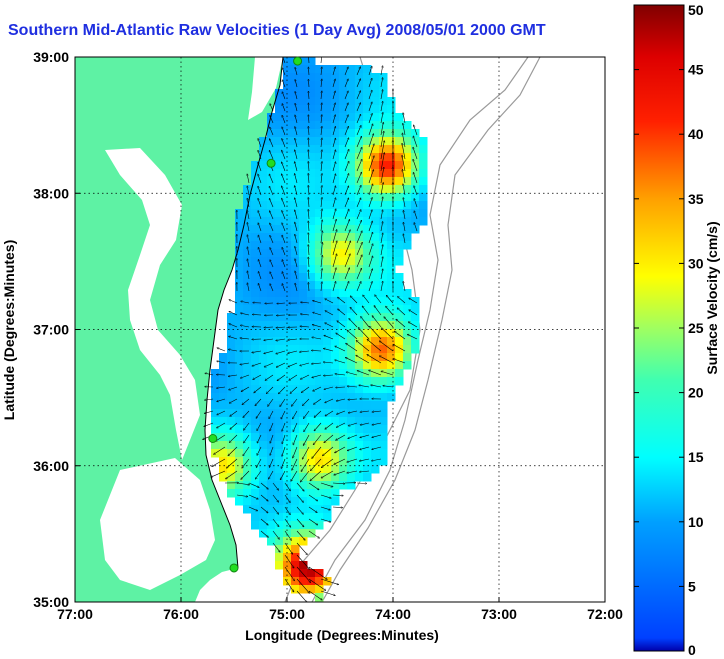 This screenshot has width=724, height=659. I want to click on x-tick-label: 76:00, so click(181, 614).